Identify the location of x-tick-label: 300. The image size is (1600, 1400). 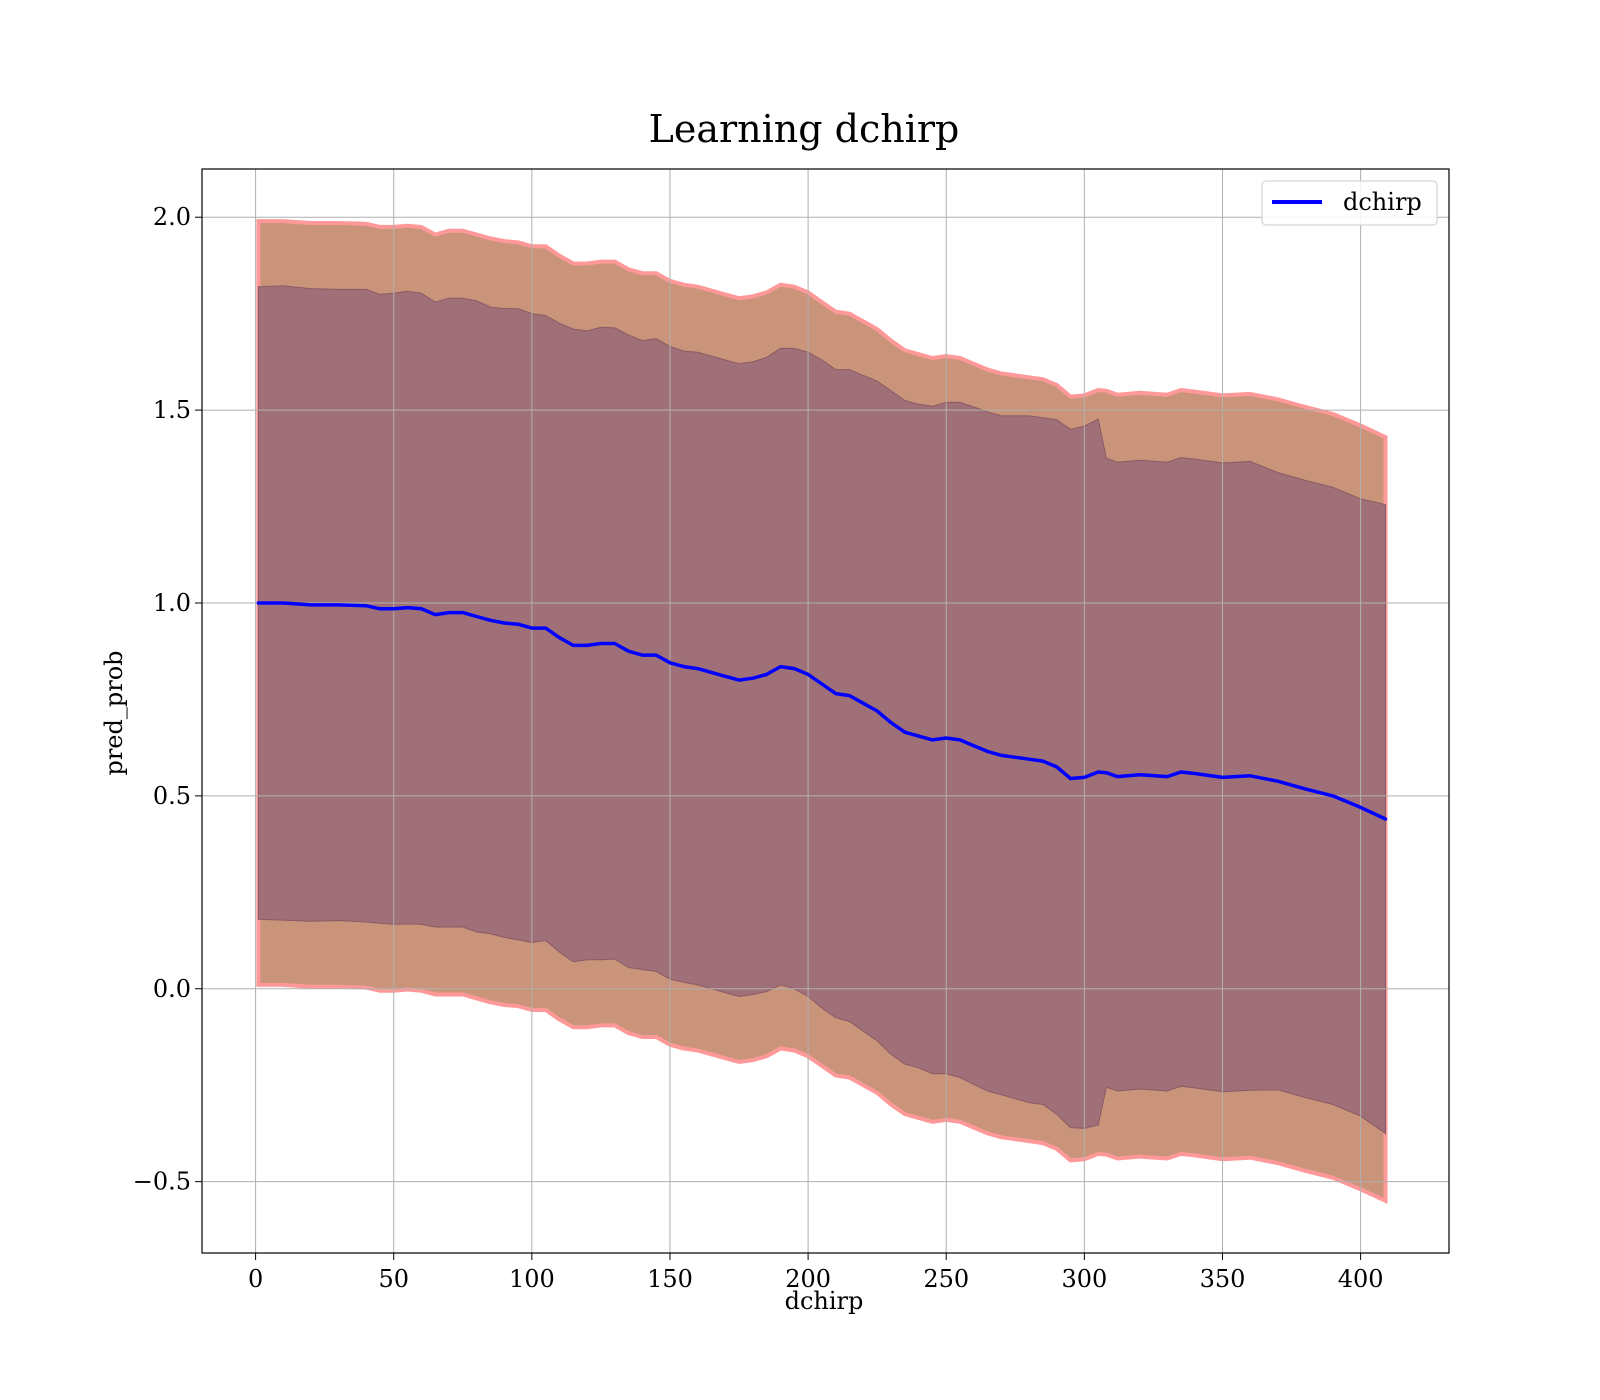
(1084, 1279).